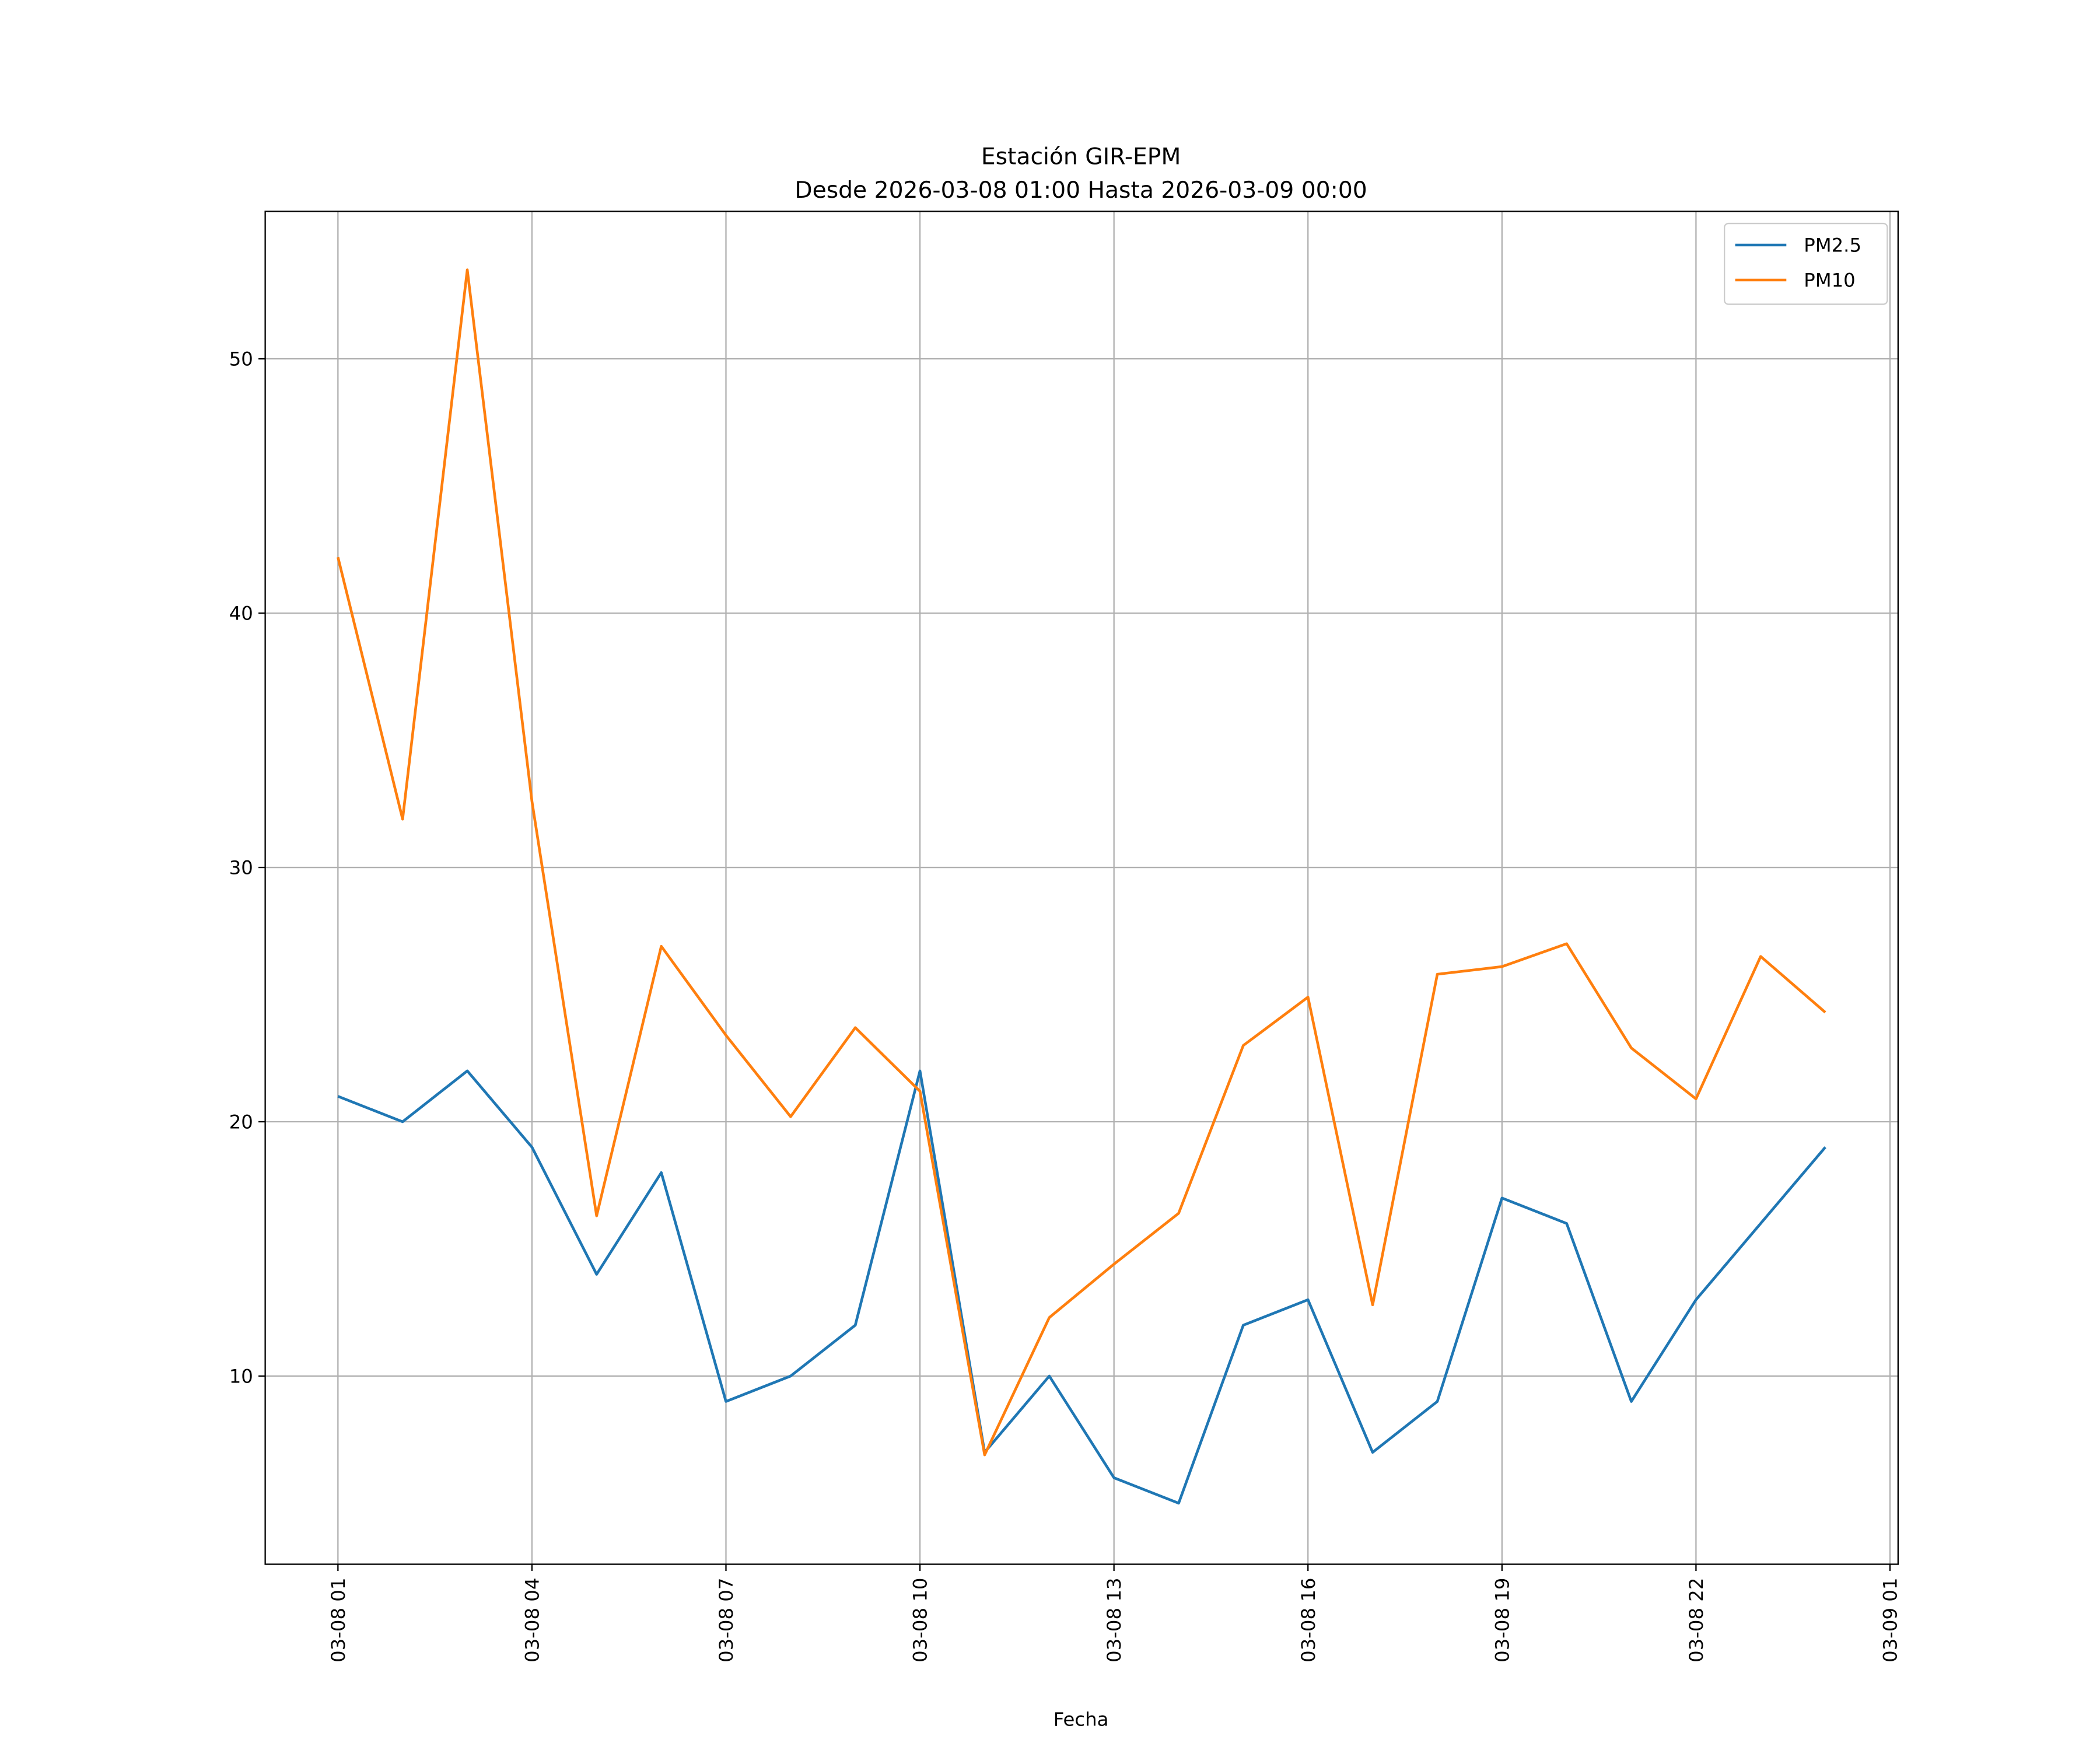 This screenshot has height=1750, width=2100. What do you see at coordinates (241, 359) in the screenshot?
I see `y-tick-label: 50` at bounding box center [241, 359].